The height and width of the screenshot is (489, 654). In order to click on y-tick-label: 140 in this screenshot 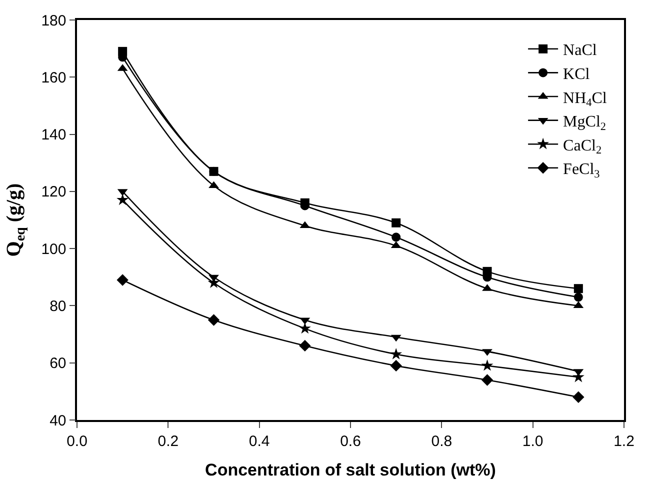, I will do `click(53, 135)`.